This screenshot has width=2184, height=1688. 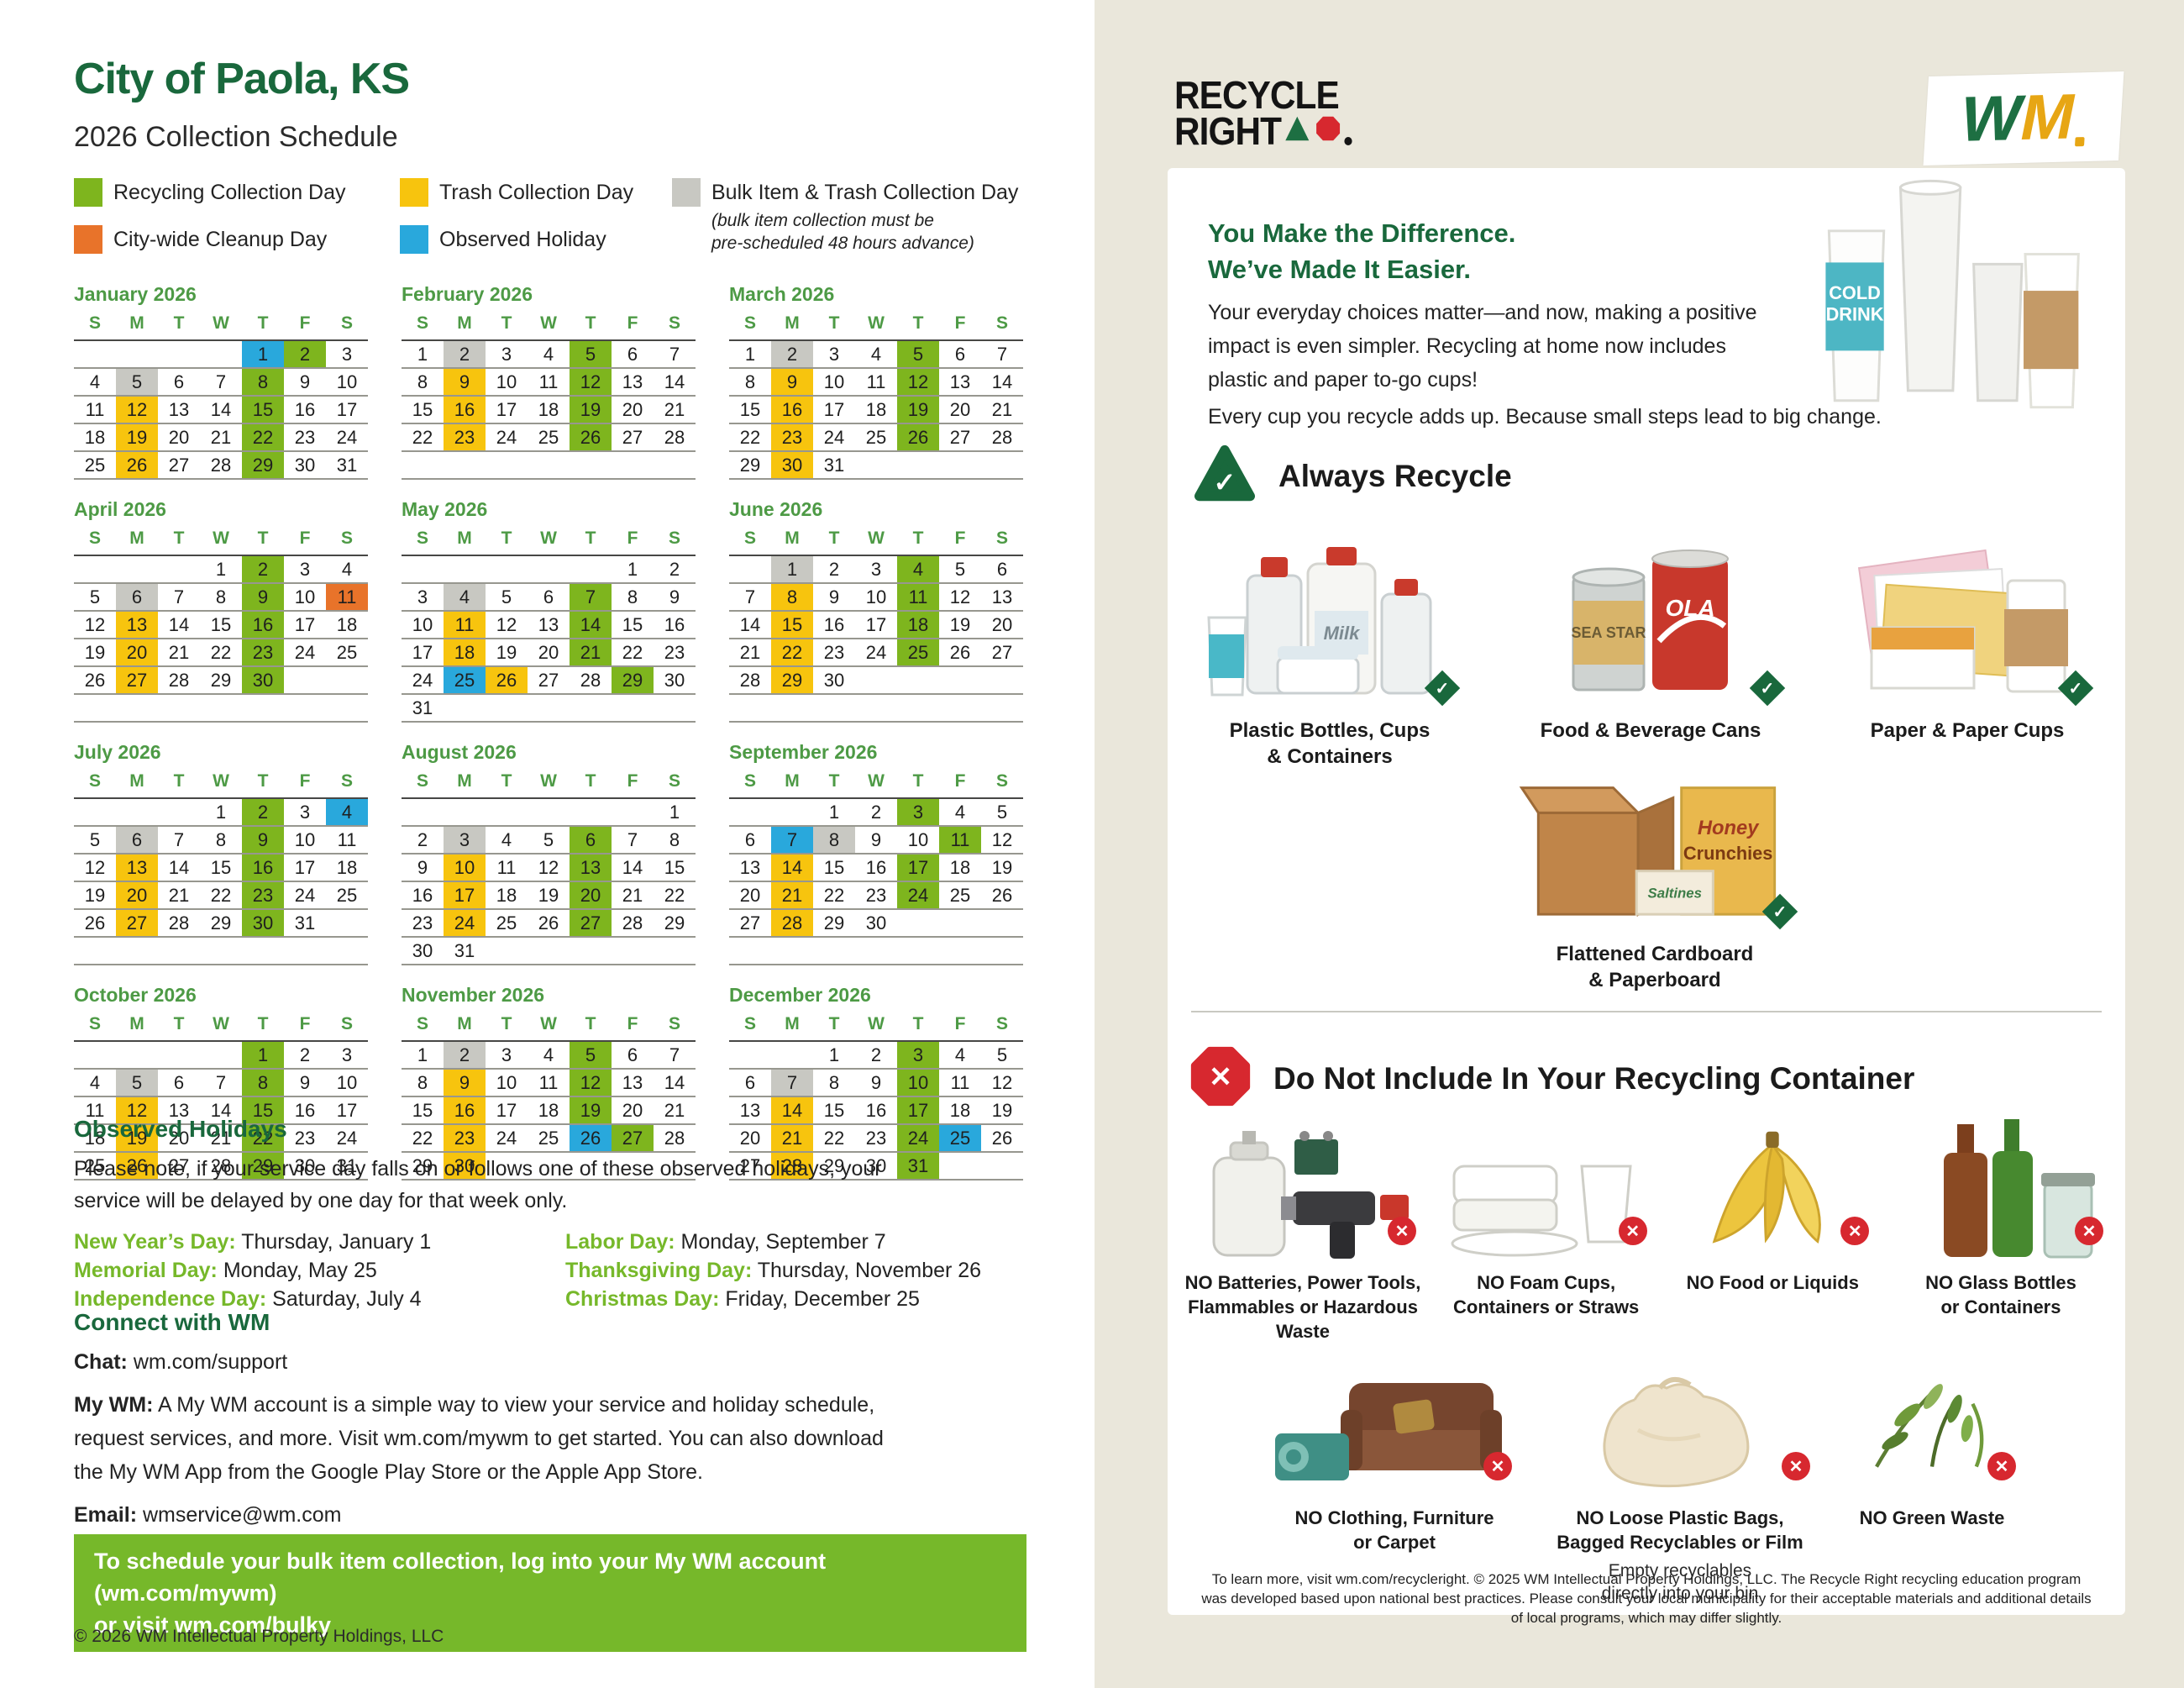 I want to click on calendar-week-row: 27 28 29 30, so click(x=876, y=924).